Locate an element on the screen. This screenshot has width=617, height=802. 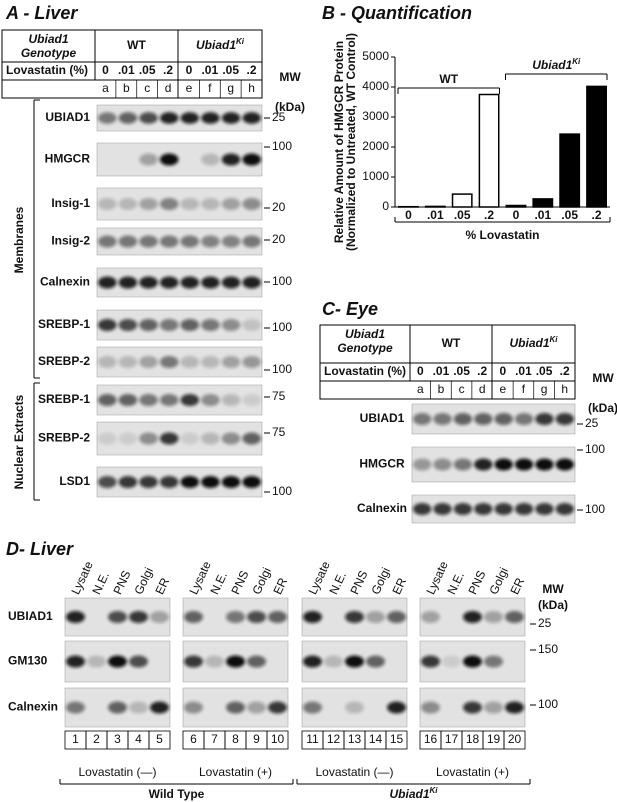
lane-letter: e is located at coordinates (189, 88).